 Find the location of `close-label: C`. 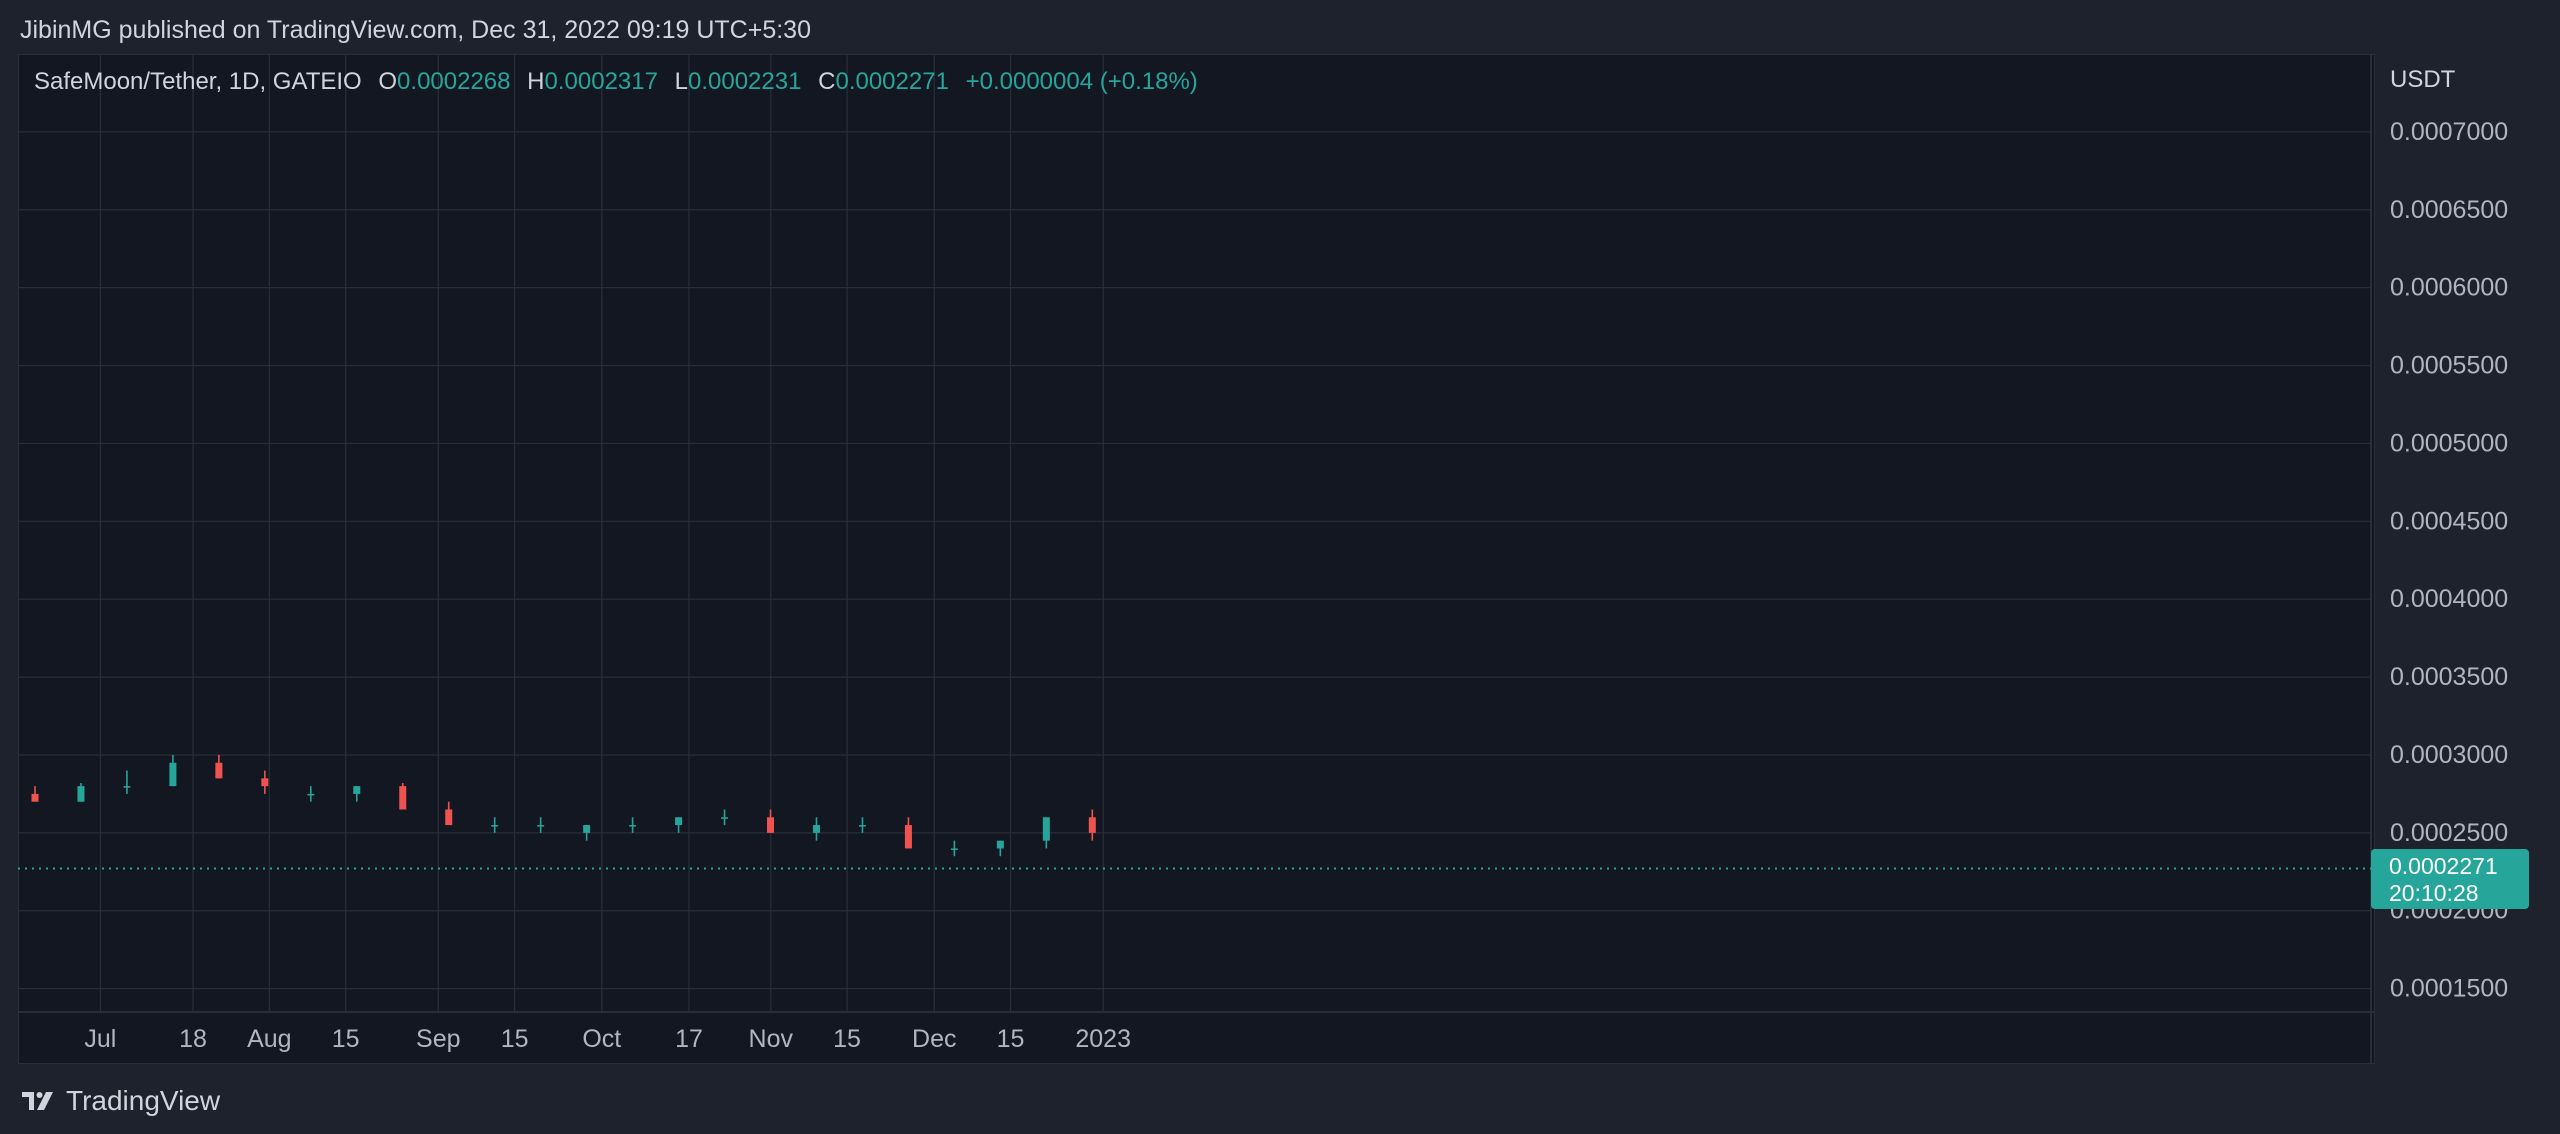

close-label: C is located at coordinates (827, 81).